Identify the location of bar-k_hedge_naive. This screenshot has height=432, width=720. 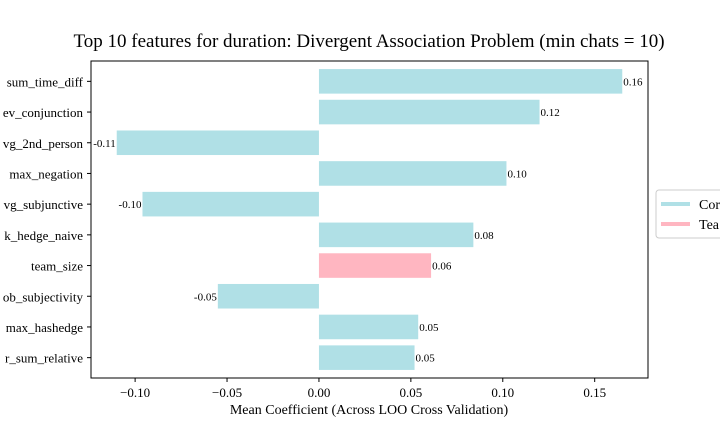
(396, 235).